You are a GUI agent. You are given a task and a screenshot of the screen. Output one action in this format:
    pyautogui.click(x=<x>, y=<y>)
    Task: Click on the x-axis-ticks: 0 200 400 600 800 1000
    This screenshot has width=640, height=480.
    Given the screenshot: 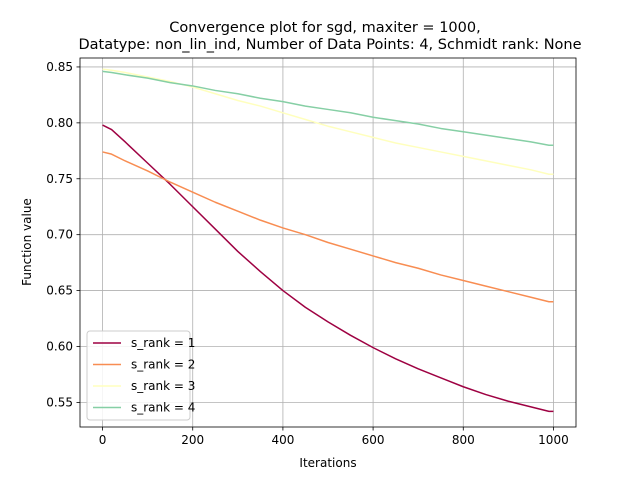 What is the action you would take?
    pyautogui.click(x=334, y=437)
    